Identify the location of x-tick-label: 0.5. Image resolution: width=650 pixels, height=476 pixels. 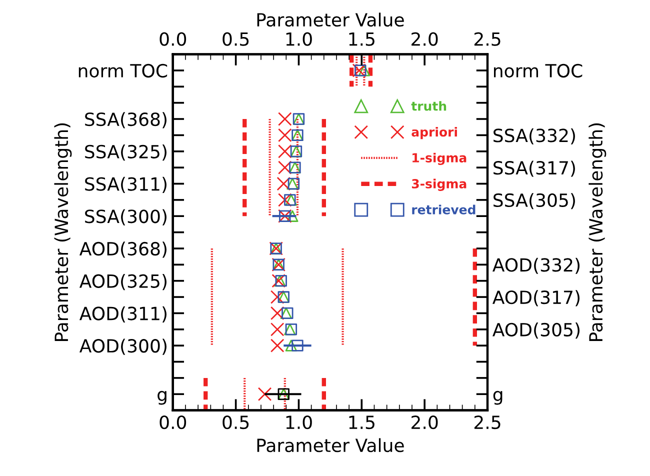
(235, 422).